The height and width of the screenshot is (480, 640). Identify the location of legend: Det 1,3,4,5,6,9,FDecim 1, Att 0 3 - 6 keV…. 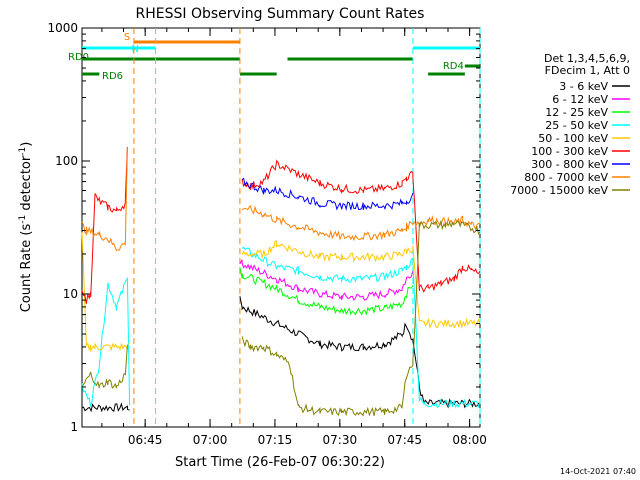
(570, 124).